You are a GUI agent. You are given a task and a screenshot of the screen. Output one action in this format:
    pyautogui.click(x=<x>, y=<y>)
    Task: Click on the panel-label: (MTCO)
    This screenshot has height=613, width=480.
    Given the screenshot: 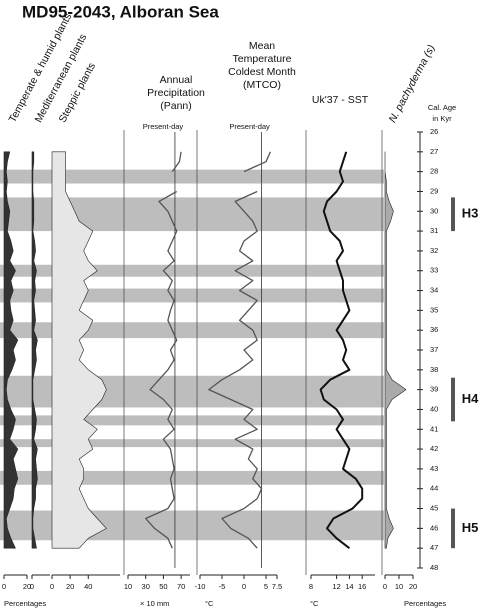 What is the action you would take?
    pyautogui.click(x=262, y=85)
    